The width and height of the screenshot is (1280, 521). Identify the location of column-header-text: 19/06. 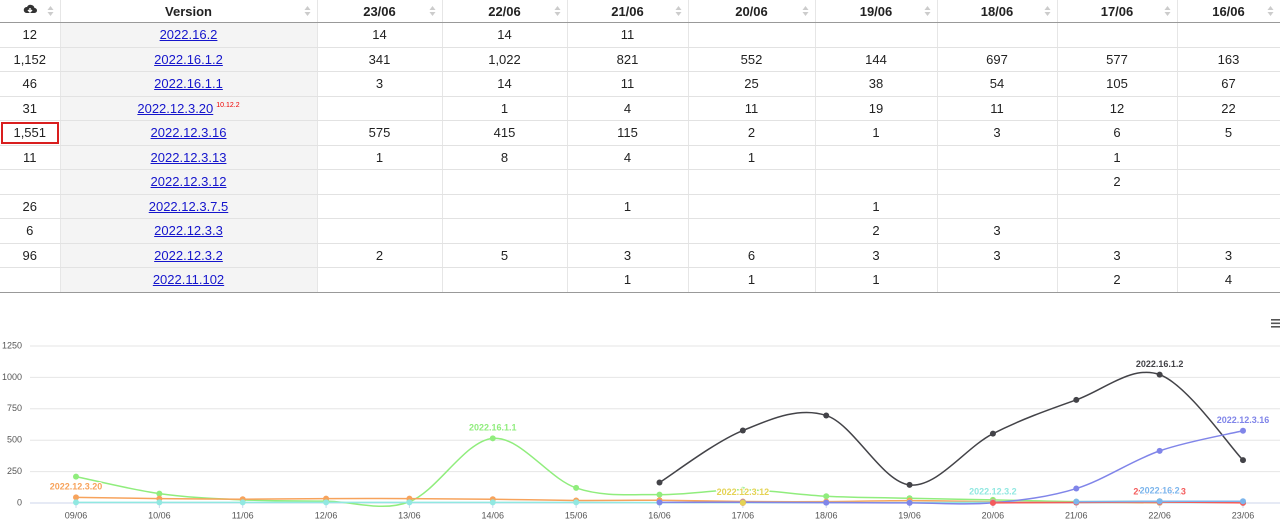
(876, 11).